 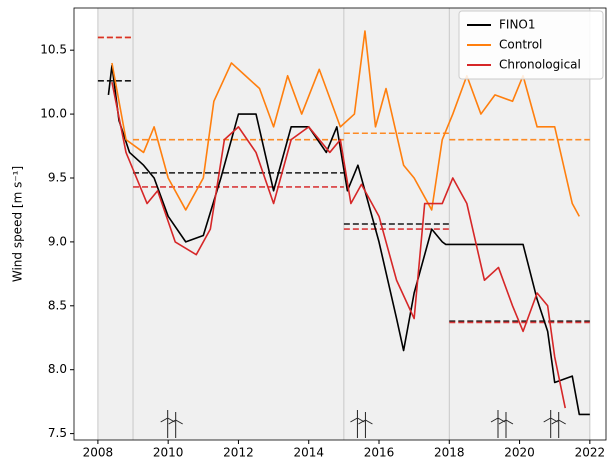 What do you see at coordinates (57, 177) in the screenshot?
I see `y-tick-label: 9.5` at bounding box center [57, 177].